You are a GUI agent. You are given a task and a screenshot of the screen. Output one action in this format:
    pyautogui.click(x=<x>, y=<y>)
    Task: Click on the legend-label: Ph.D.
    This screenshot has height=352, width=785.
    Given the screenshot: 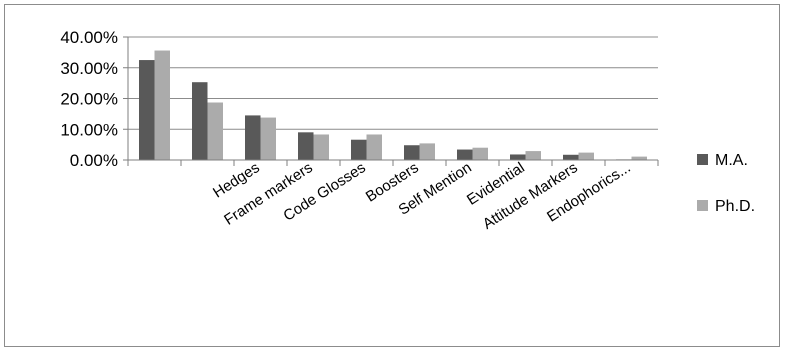 What is the action you would take?
    pyautogui.click(x=735, y=206)
    